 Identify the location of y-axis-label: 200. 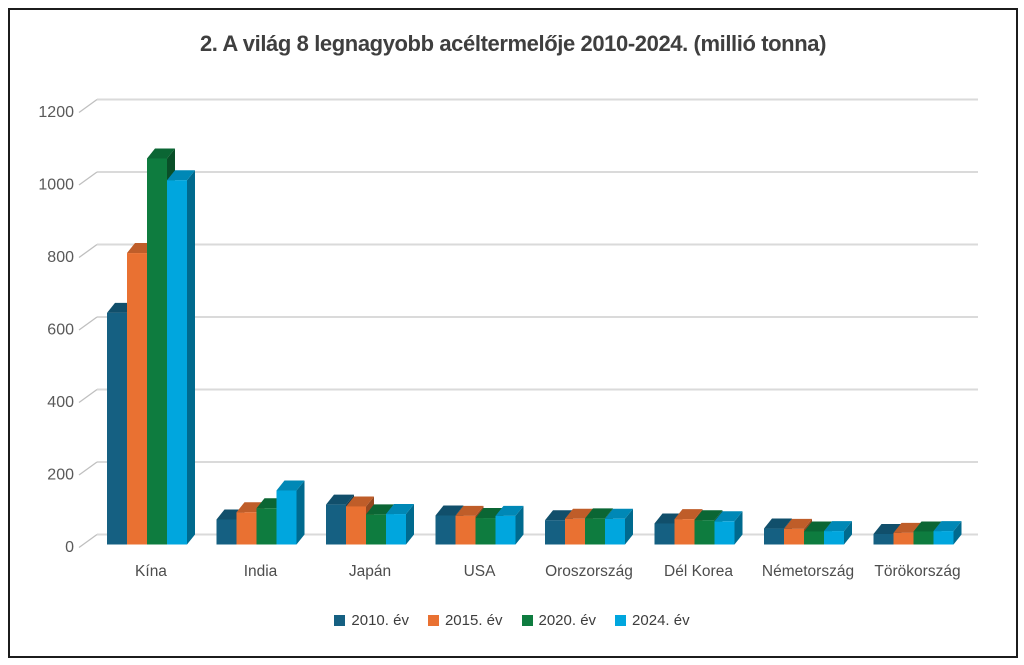
(60, 475).